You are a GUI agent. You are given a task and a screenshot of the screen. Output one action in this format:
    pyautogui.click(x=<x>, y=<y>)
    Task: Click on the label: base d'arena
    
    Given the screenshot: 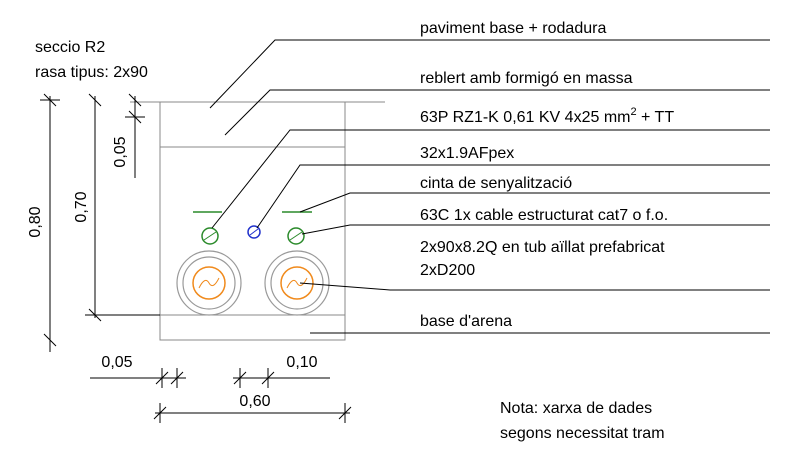 What is the action you would take?
    pyautogui.click(x=466, y=321)
    